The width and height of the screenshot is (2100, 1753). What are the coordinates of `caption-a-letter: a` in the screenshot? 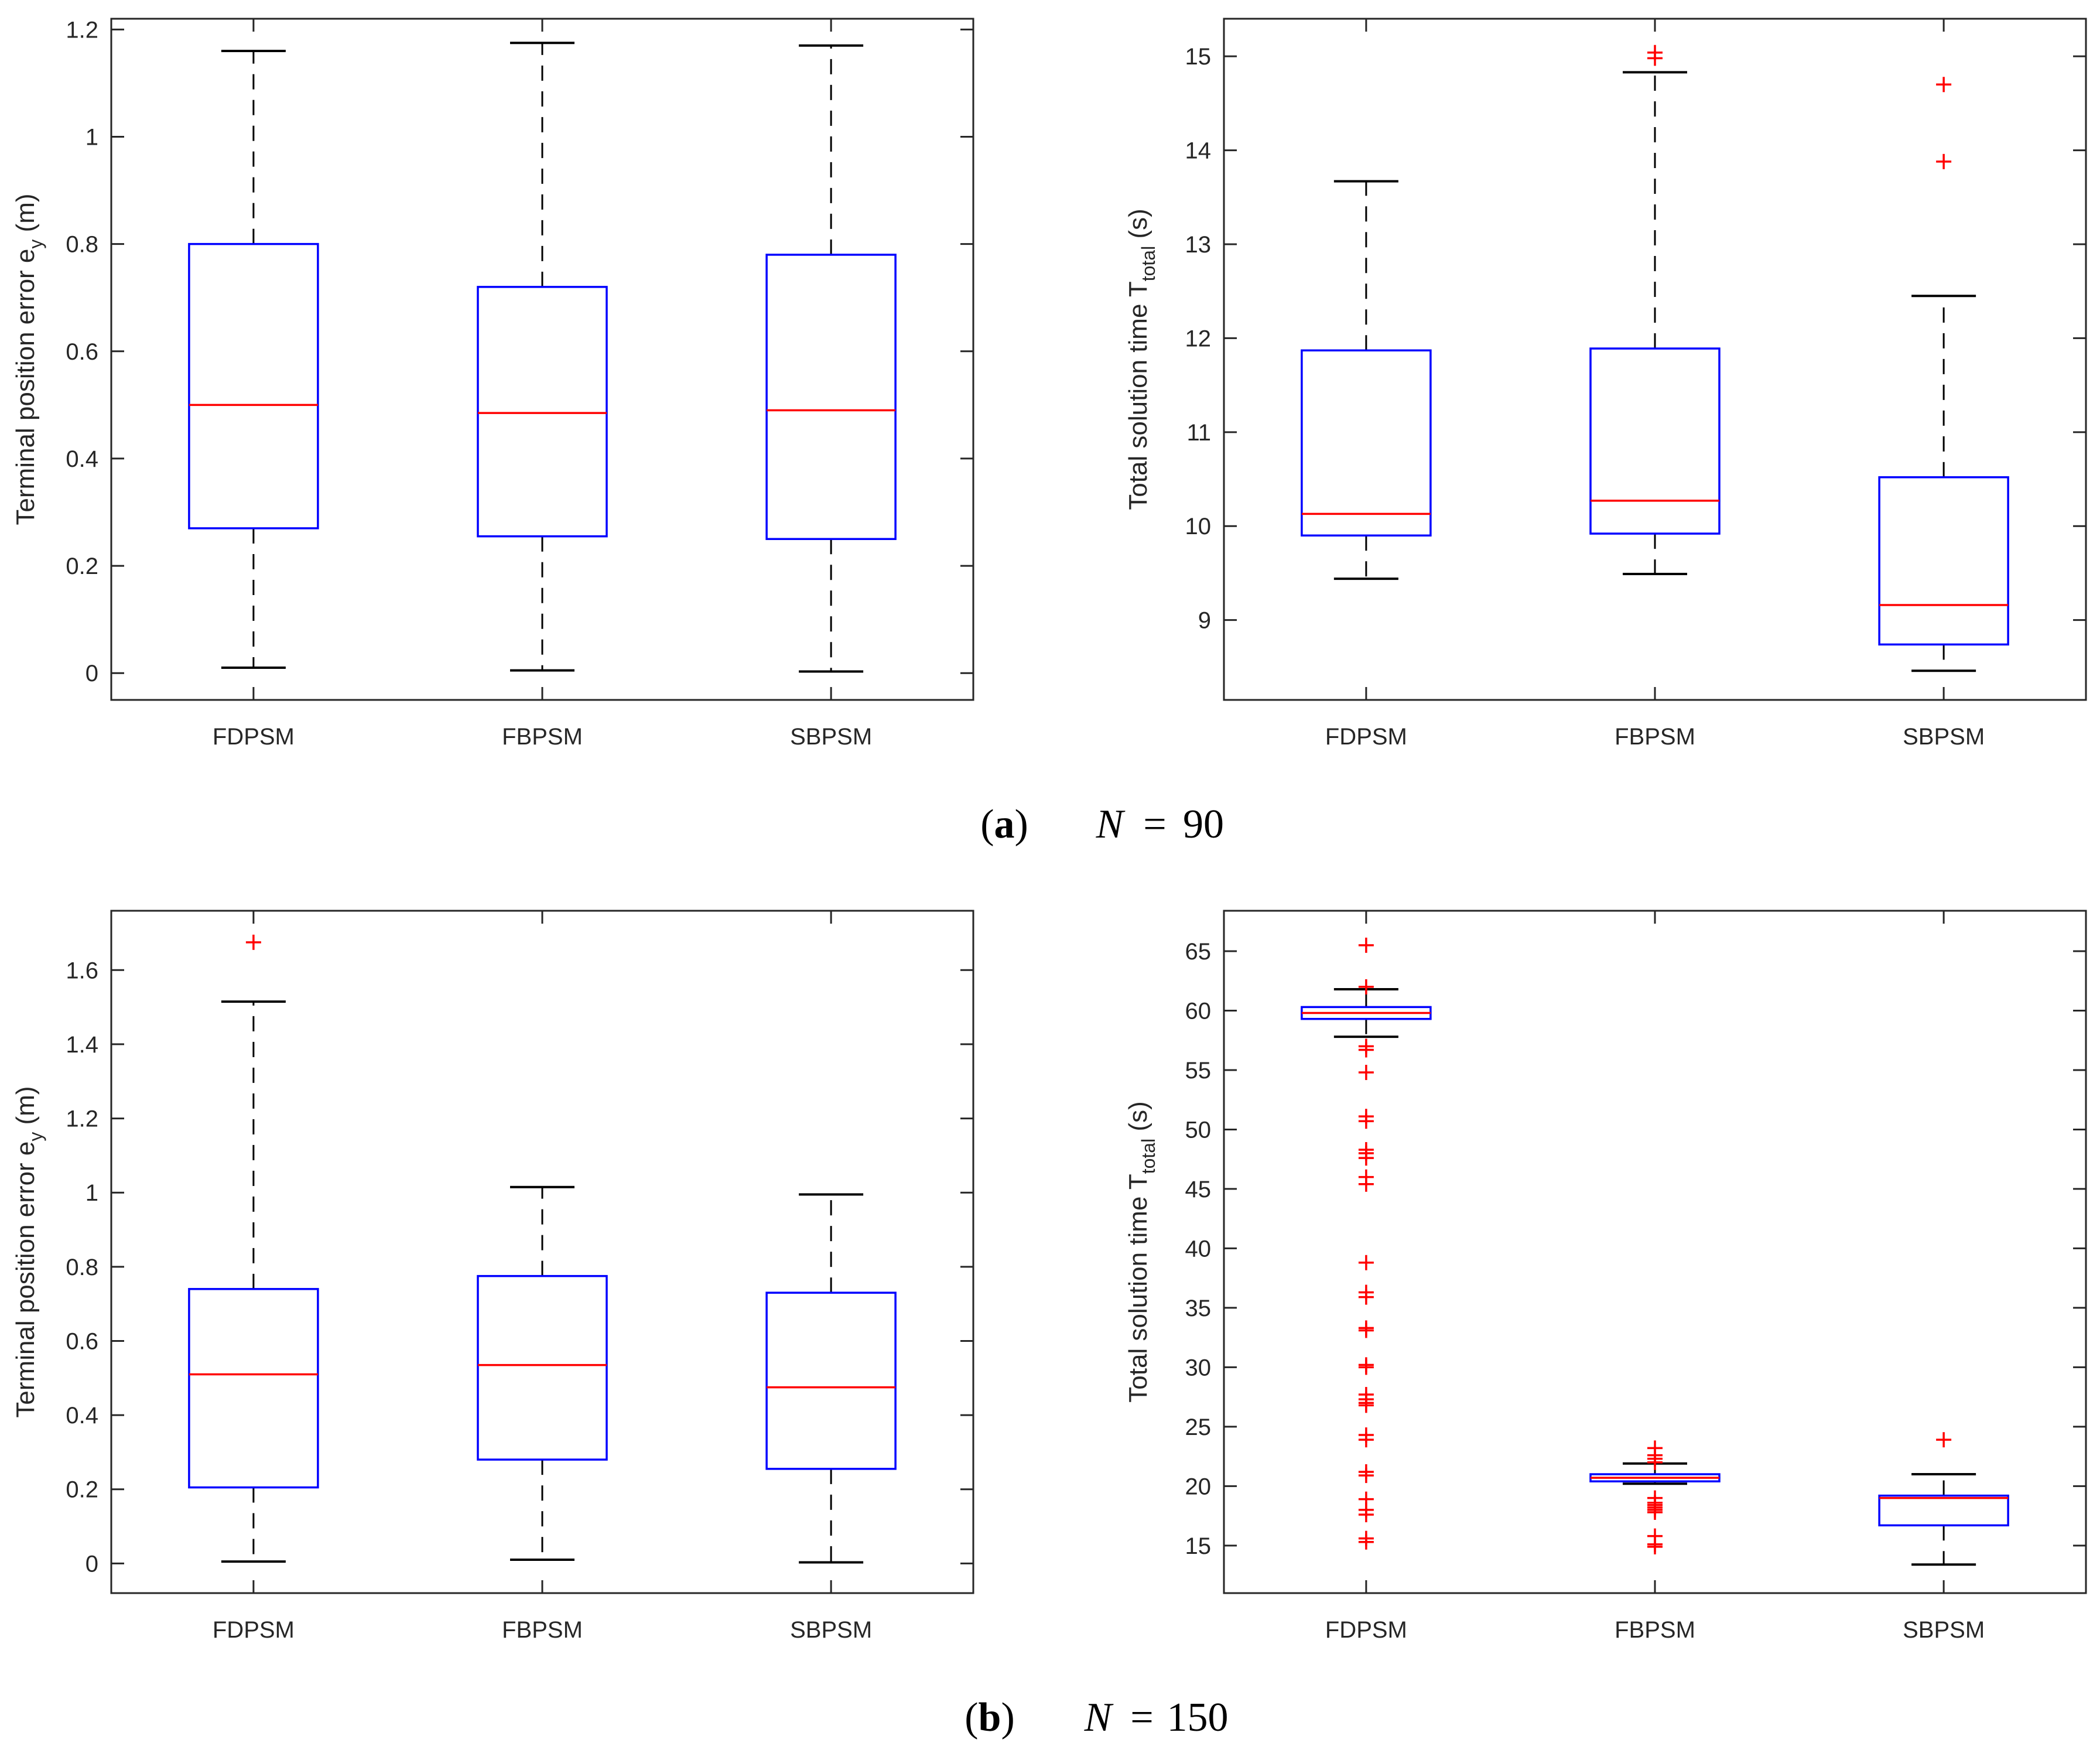 It's located at (1004, 824).